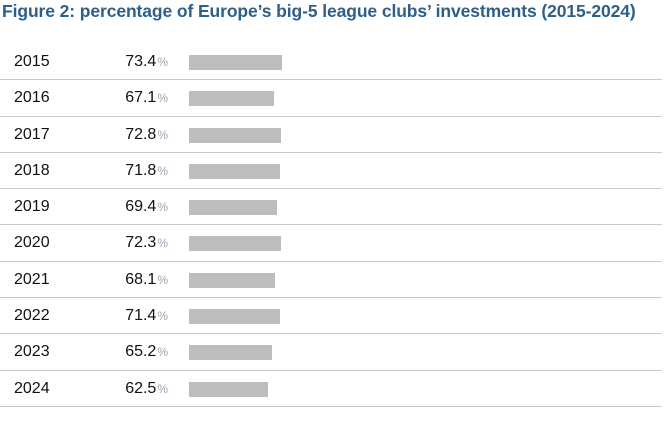  Describe the element at coordinates (32, 207) in the screenshot. I see `year-label: 2019` at that location.